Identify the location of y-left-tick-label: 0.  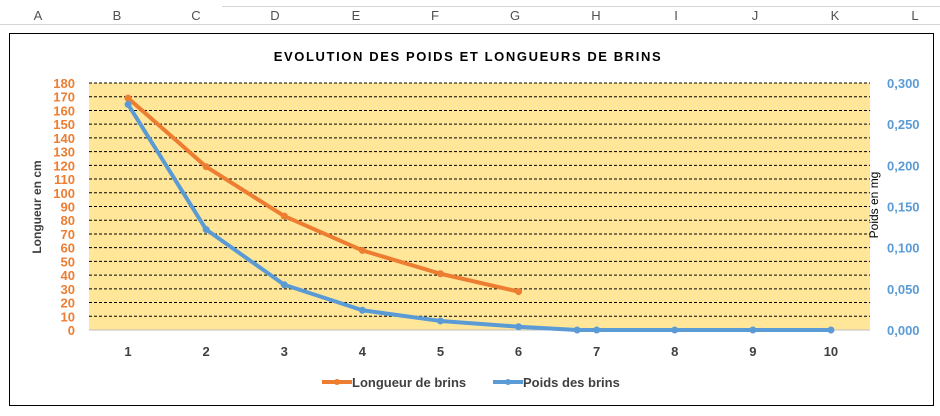
(71, 330).